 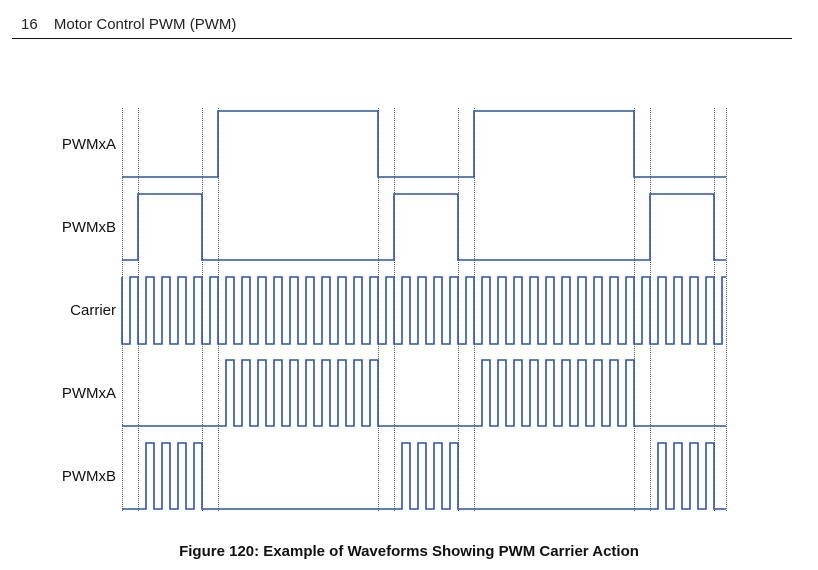 What do you see at coordinates (145, 24) in the screenshot?
I see `section-title: Motor Control PWM (PWM)` at bounding box center [145, 24].